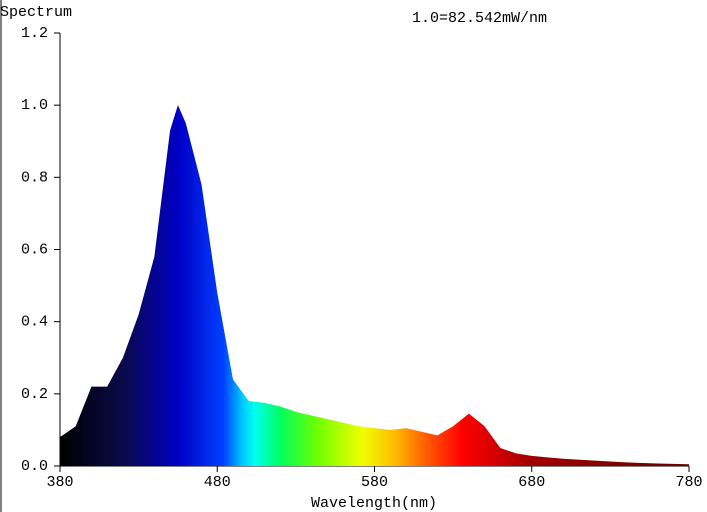 The height and width of the screenshot is (512, 707). I want to click on x-tick-label: 680, so click(531, 482).